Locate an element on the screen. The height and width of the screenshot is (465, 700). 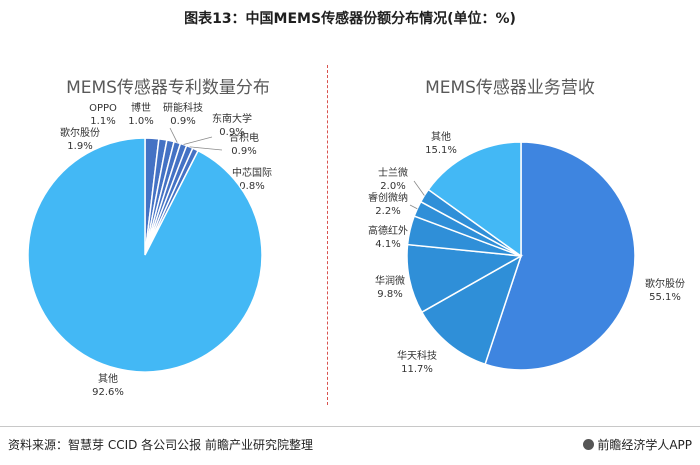
slice-value-1-0: 55.1% is located at coordinates (665, 297).